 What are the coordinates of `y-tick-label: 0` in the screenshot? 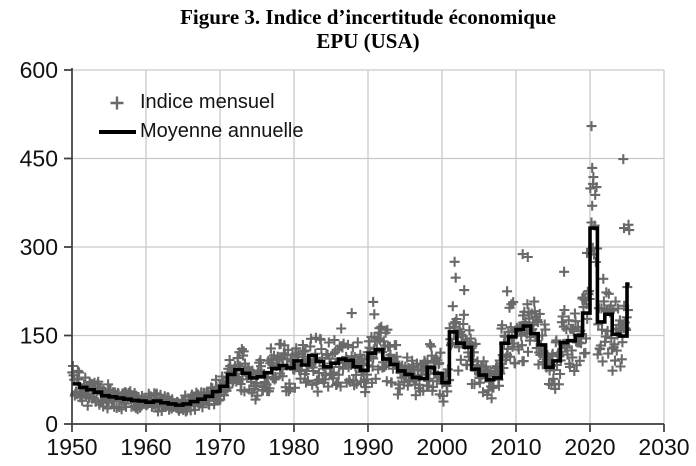 It's located at (51, 424).